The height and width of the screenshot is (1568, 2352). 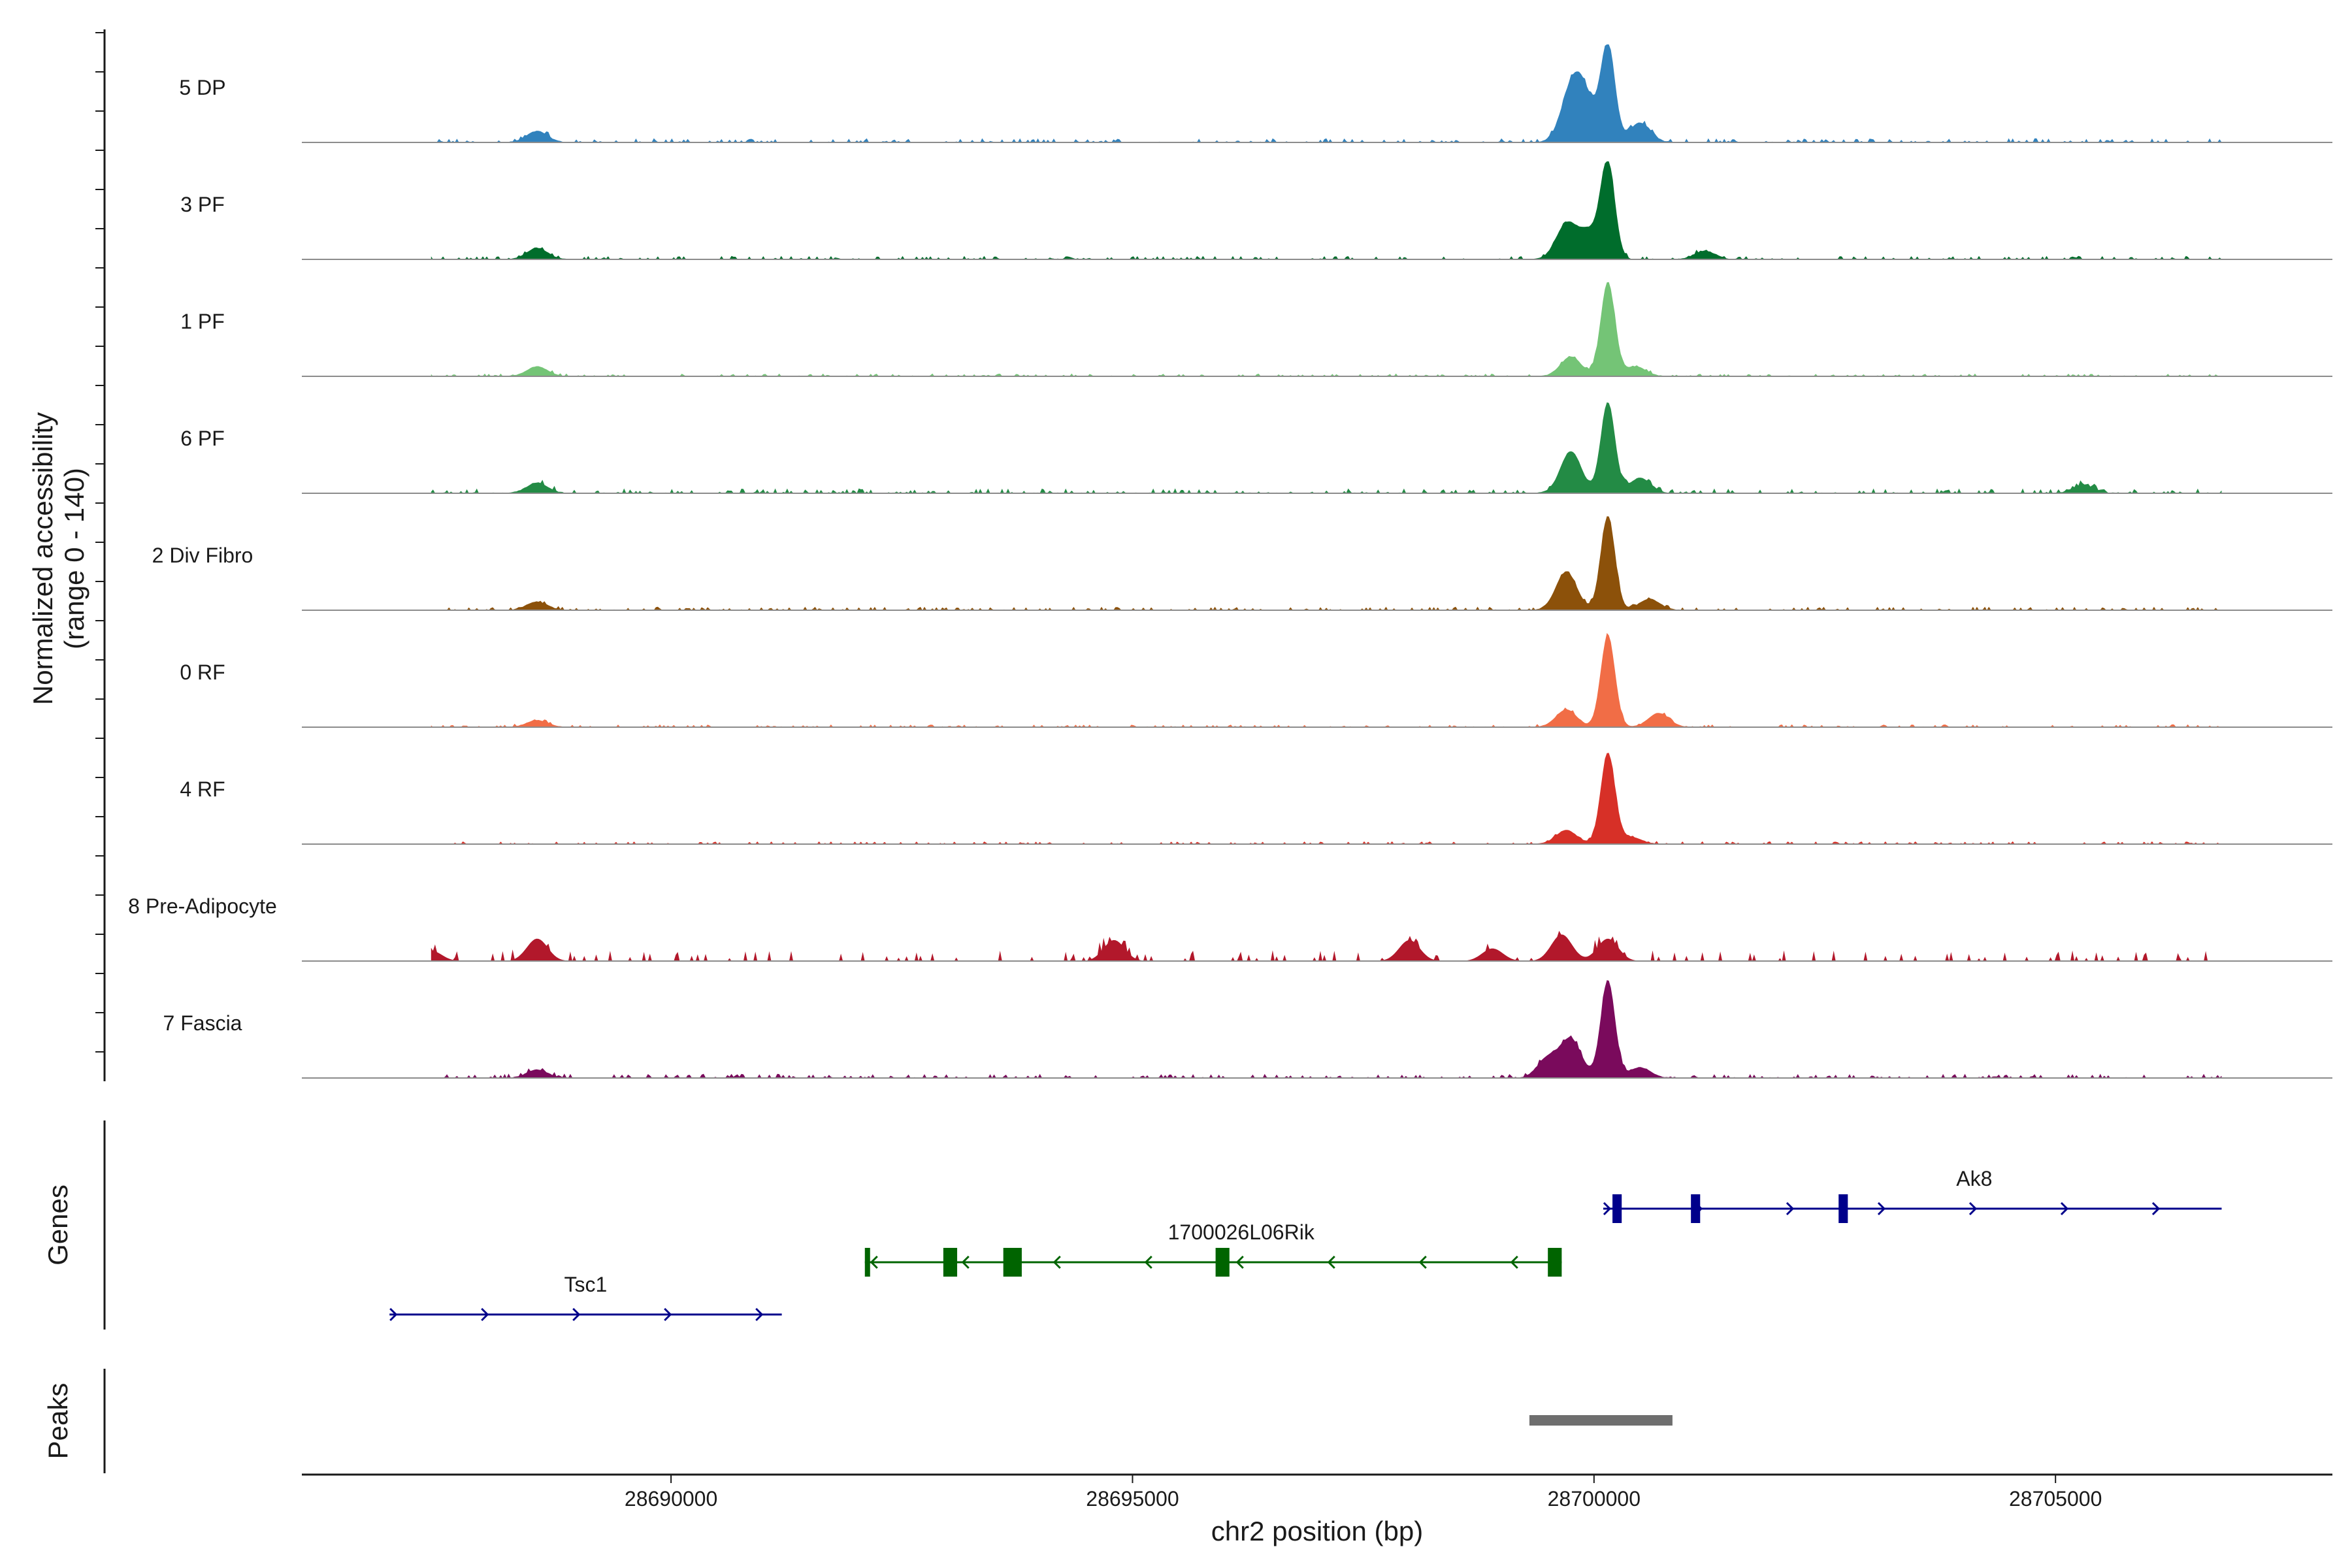 I want to click on y-axis-range-label: (range 0 - 140), so click(x=74, y=558).